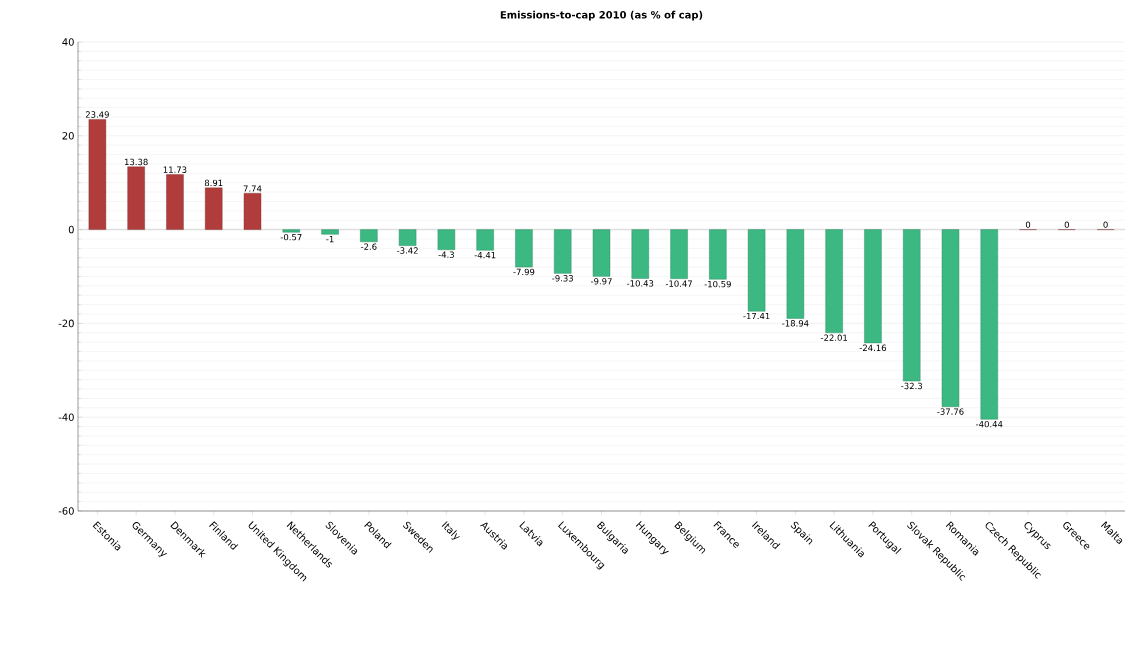 The width and height of the screenshot is (1131, 653). Describe the element at coordinates (368, 246) in the screenshot. I see `data-label: -2.6` at that location.